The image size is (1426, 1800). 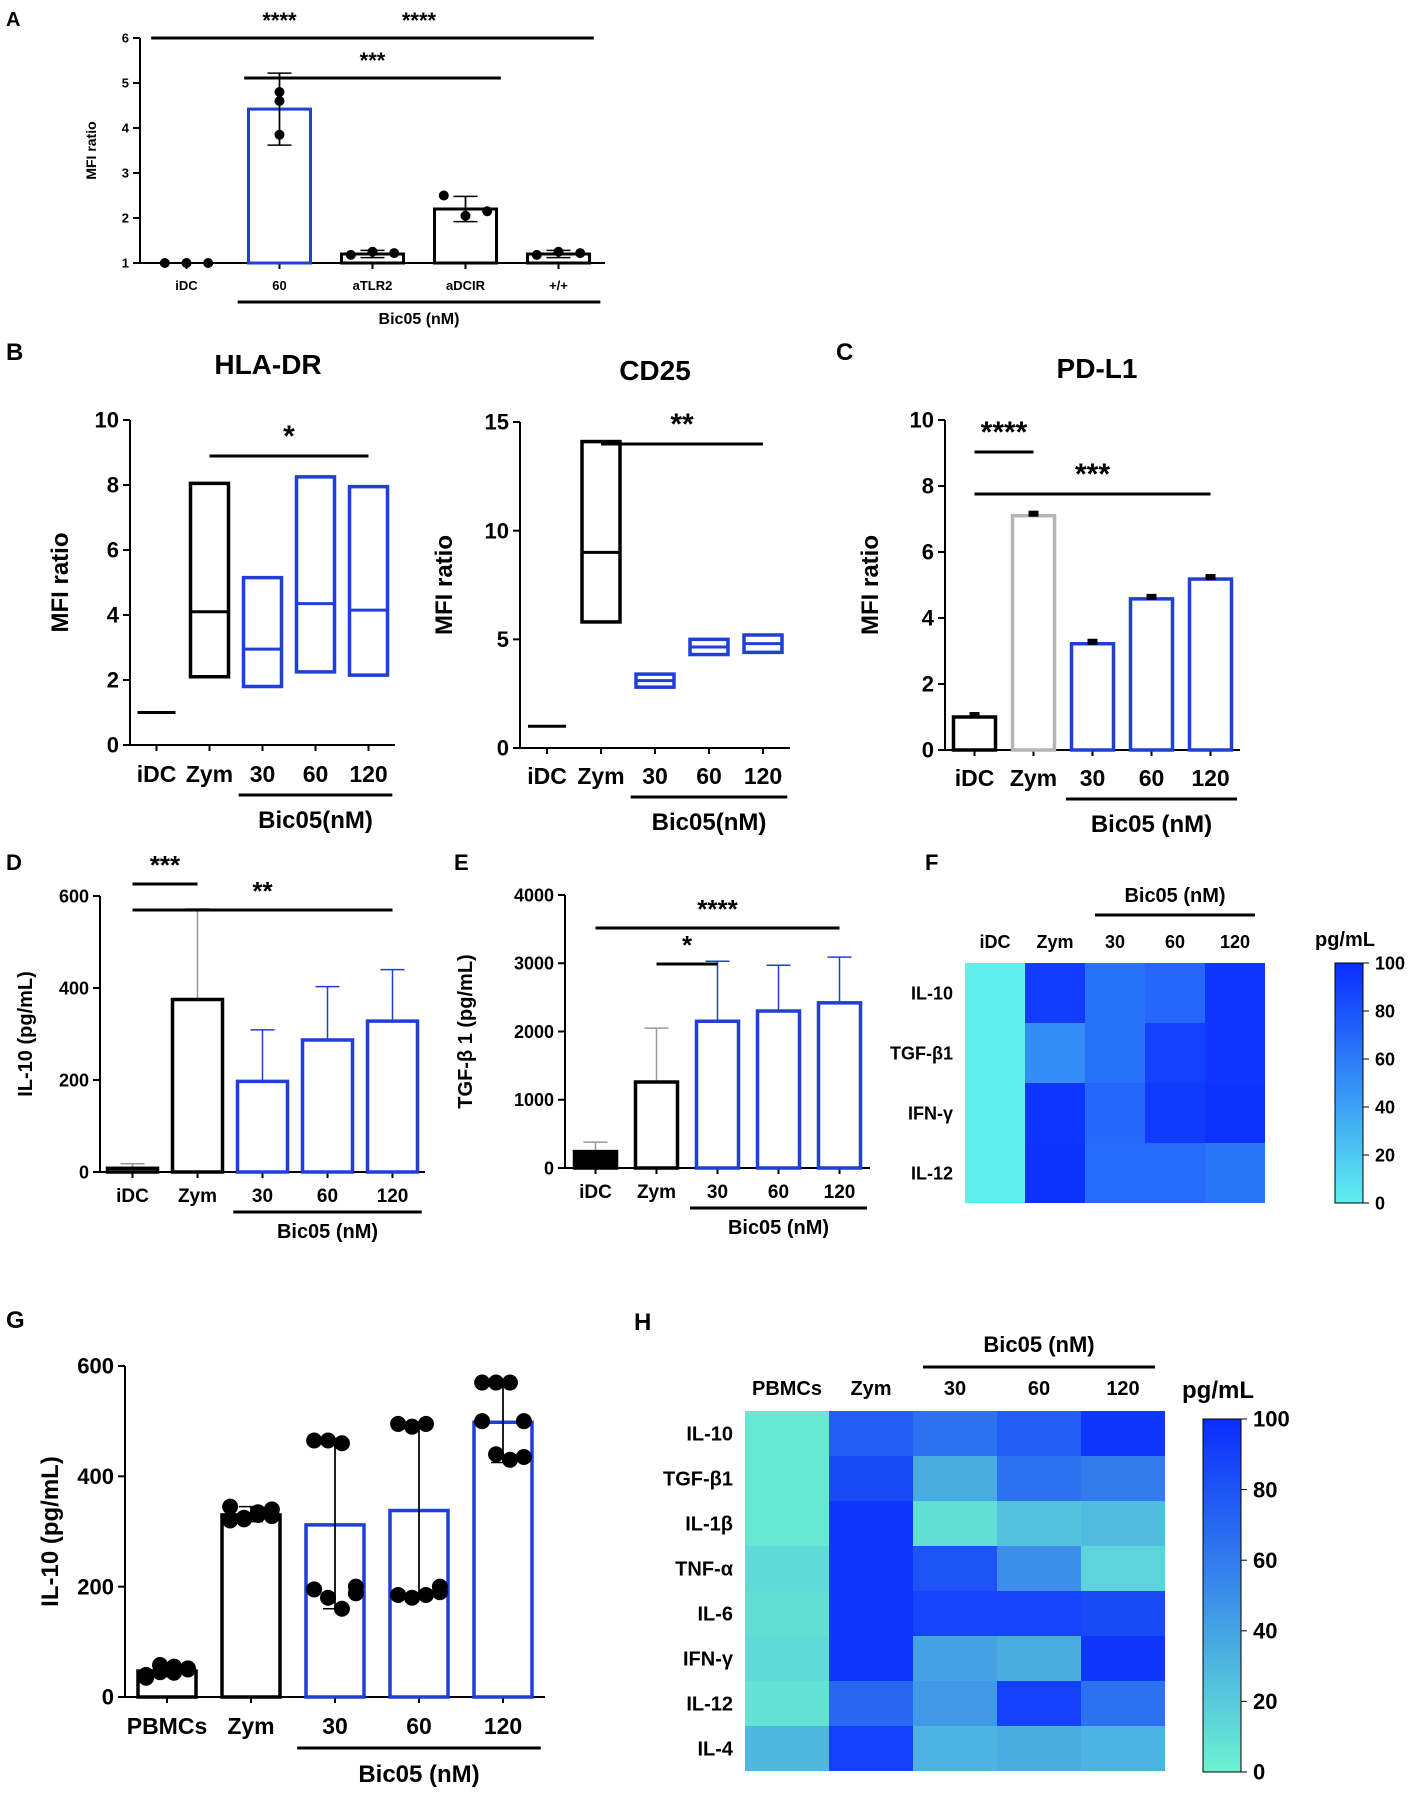 I want to click on x-tick-label: +/+, so click(x=558, y=285).